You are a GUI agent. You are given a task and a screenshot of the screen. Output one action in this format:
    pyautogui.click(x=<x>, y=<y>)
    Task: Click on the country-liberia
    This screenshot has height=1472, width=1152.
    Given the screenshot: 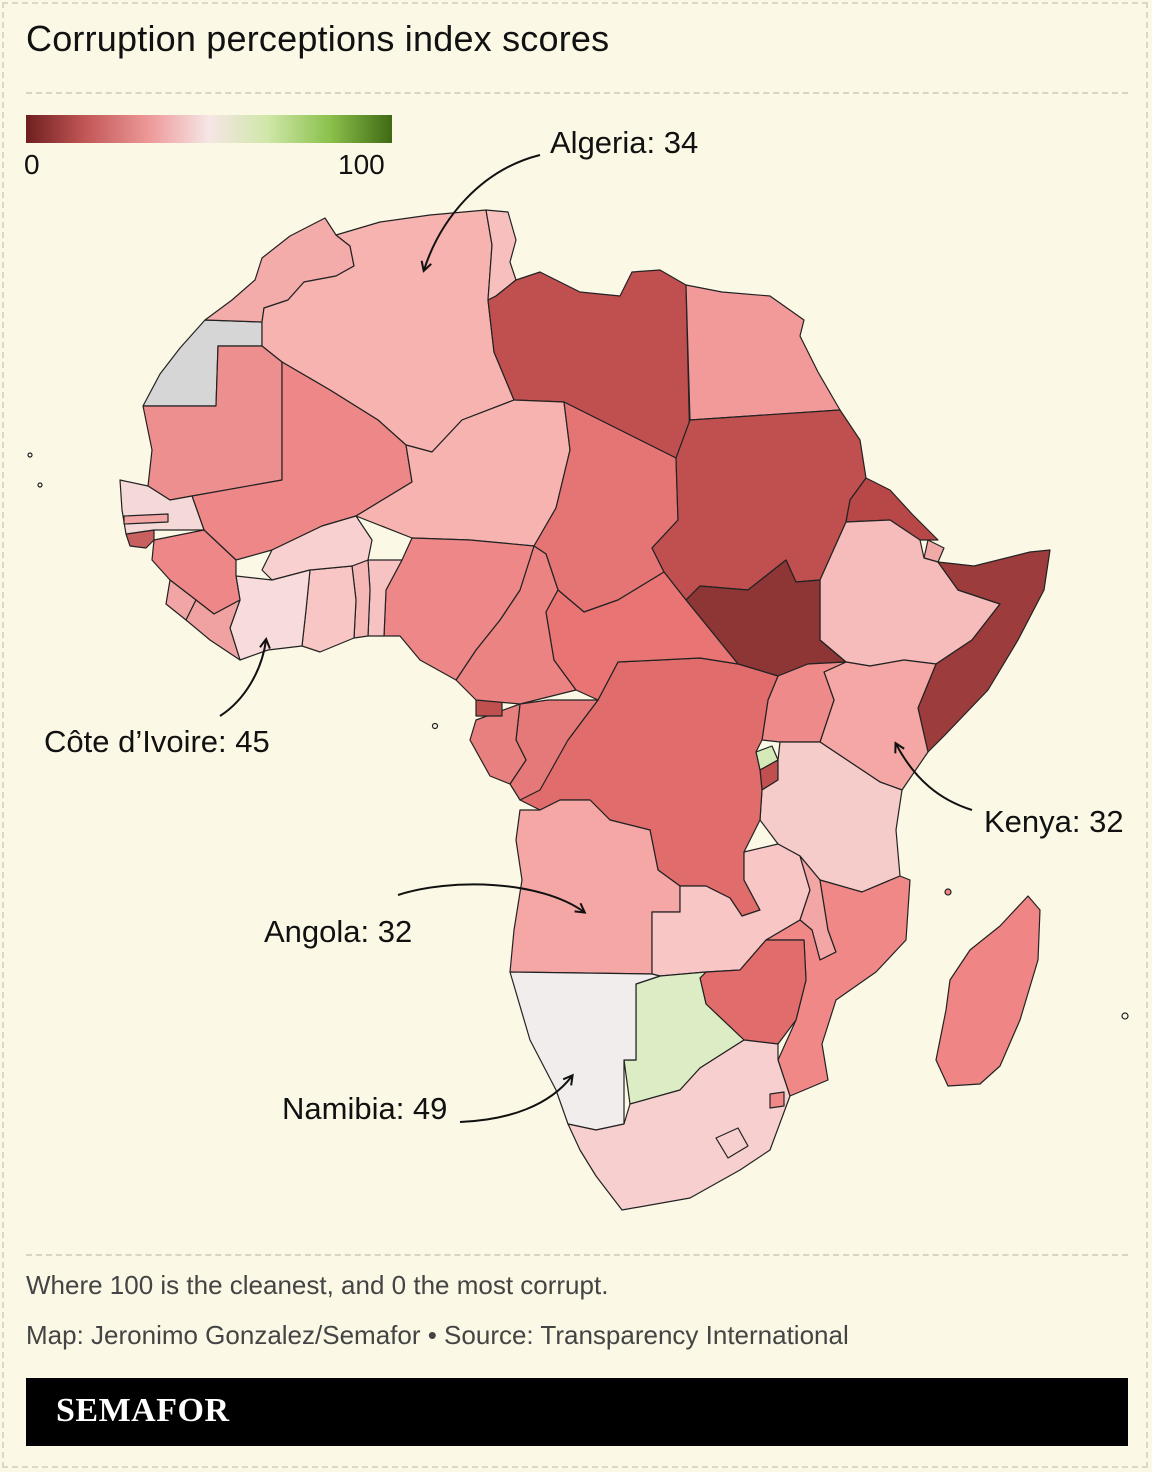 What is the action you would take?
    pyautogui.click(x=213, y=630)
    